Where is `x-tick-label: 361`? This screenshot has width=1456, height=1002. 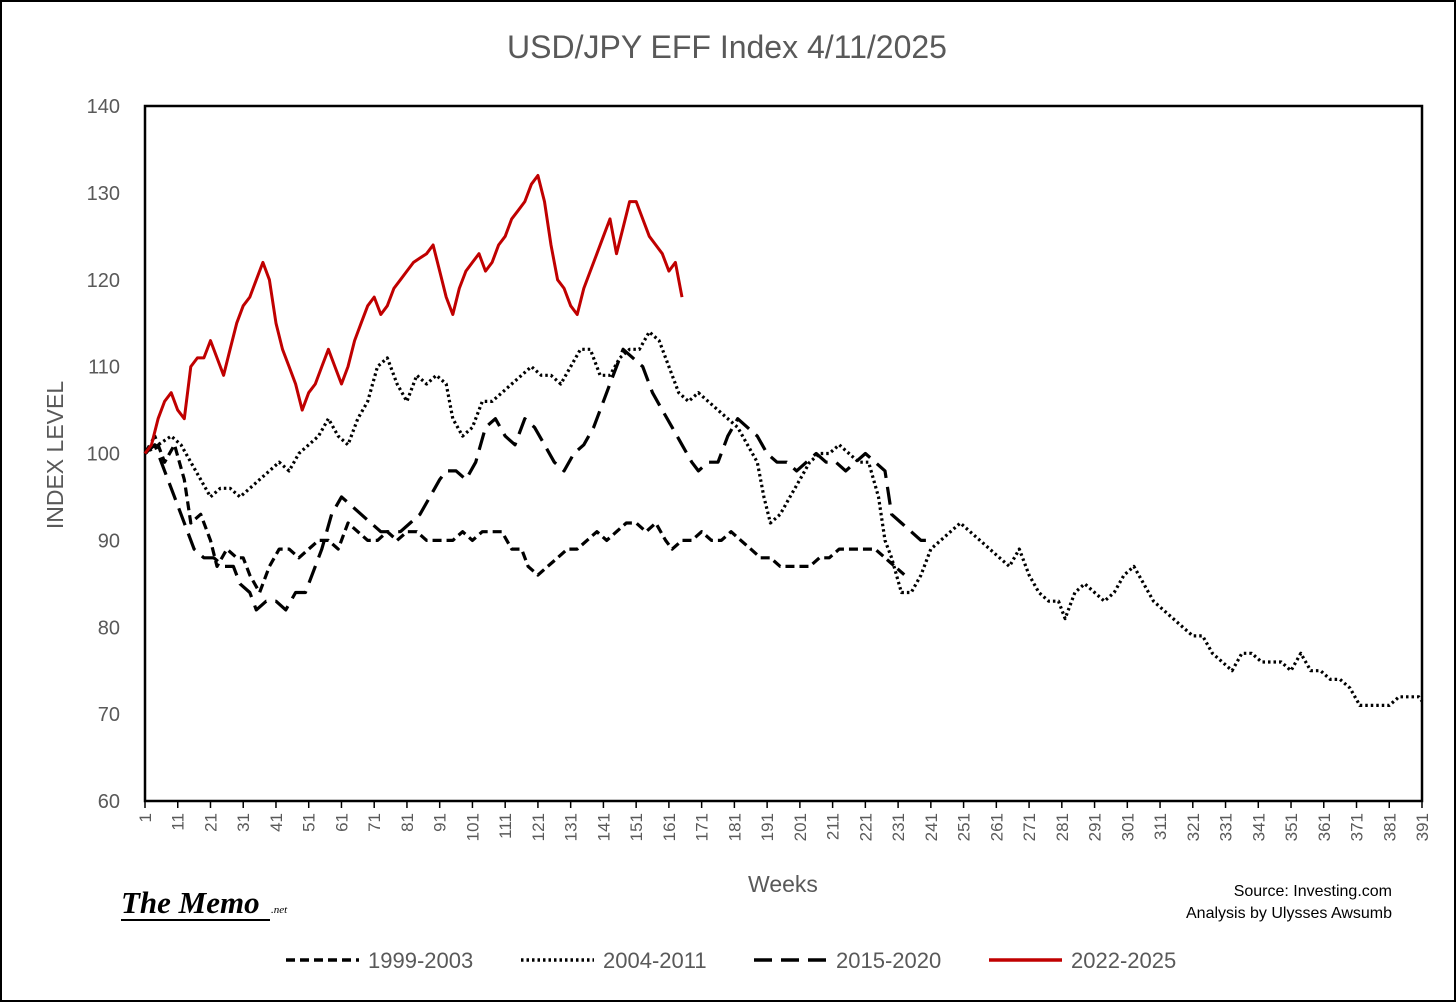 x-tick-label: 361 is located at coordinates (1324, 827).